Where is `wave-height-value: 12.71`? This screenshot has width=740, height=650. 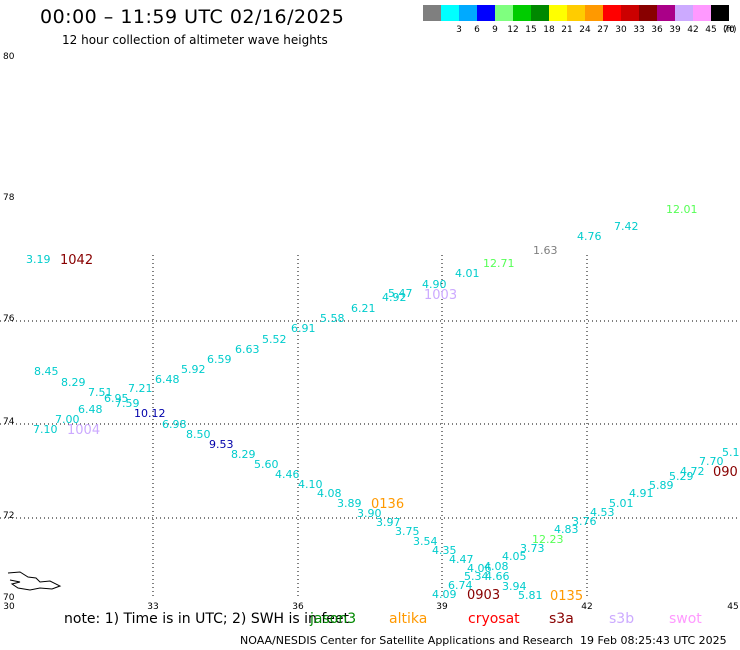
wave-height-value: 12.71 is located at coordinates (499, 263).